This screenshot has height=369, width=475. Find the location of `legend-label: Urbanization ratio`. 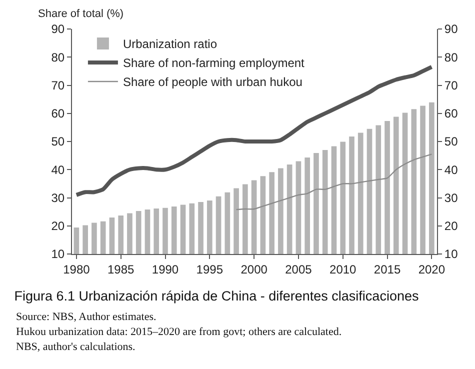

legend-label: Urbanization ratio is located at coordinates (170, 44).